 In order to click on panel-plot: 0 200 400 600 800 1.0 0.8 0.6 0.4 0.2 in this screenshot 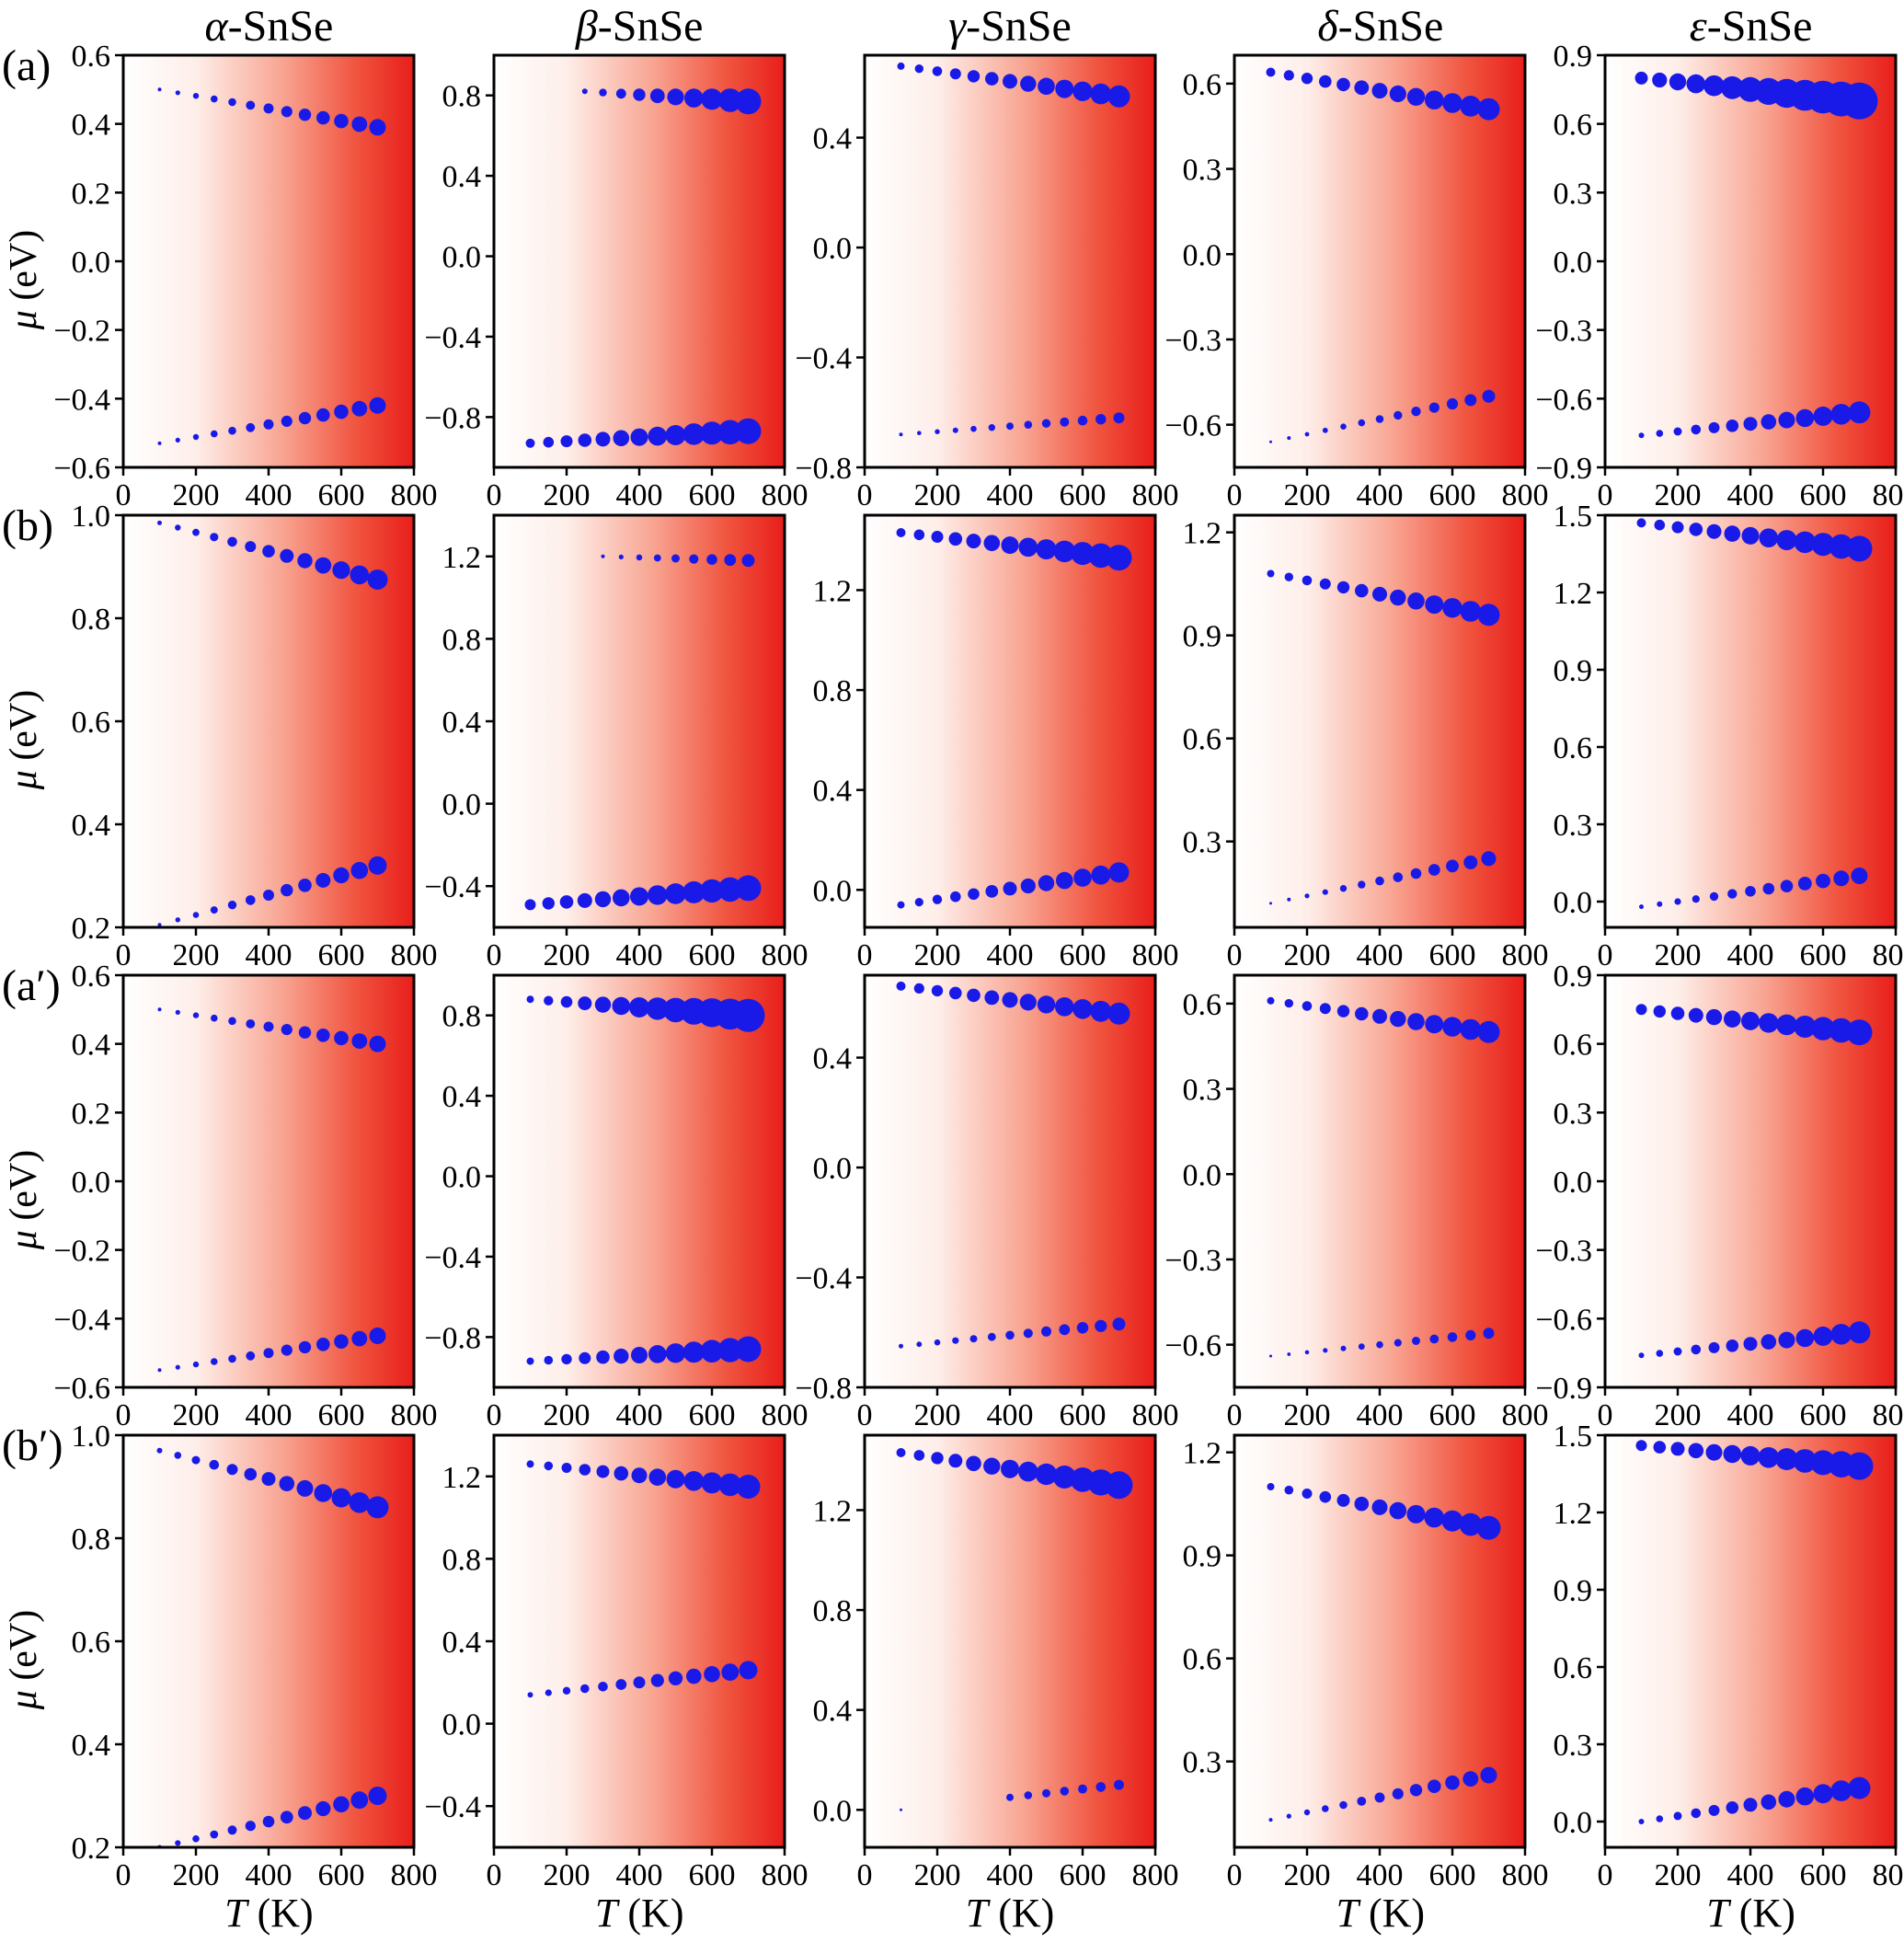, I will do `click(255, 1656)`.